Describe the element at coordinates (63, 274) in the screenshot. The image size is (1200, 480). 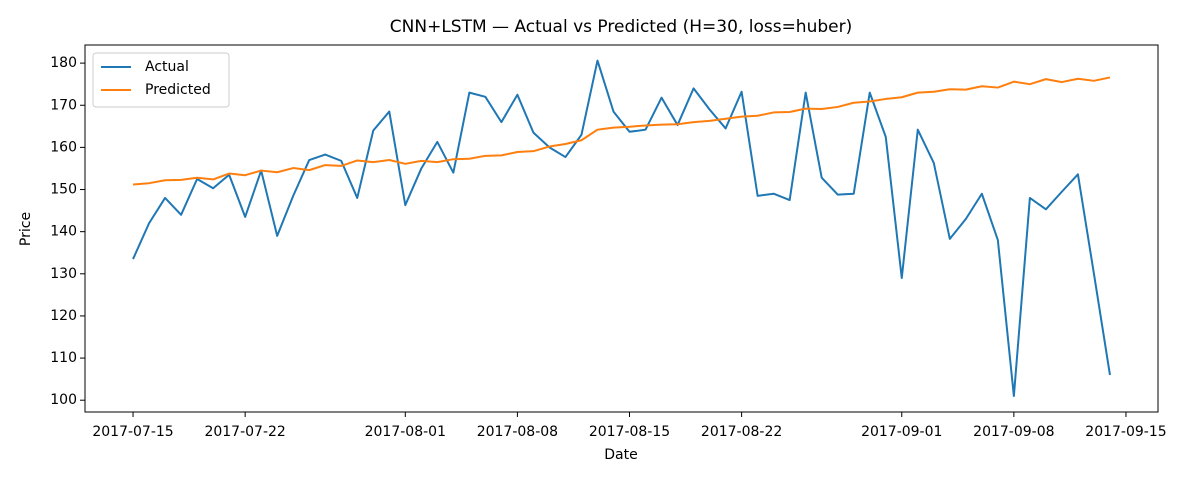
I see `y-tick-label: 130` at that location.